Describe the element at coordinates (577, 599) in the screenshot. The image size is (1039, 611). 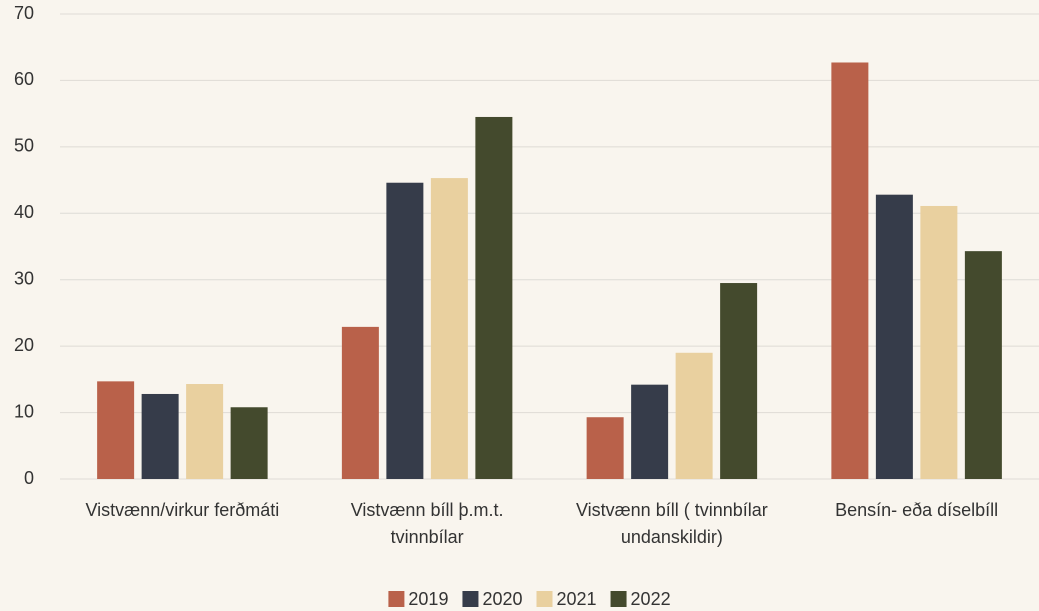
I see `legend-label: 2021` at that location.